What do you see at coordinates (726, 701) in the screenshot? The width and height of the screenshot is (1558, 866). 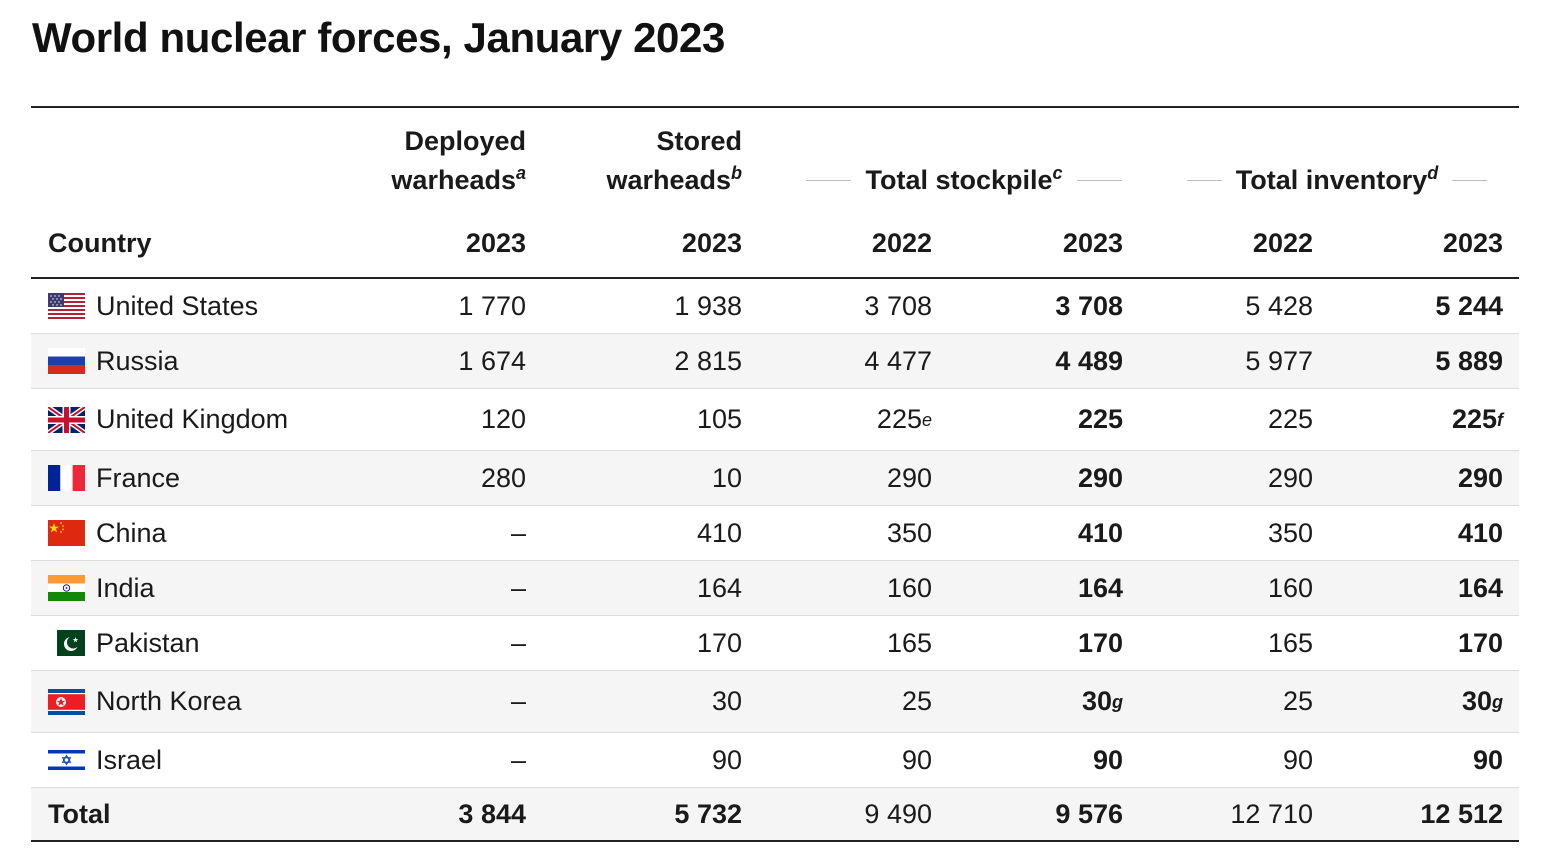 I see `stored-cell: 30` at bounding box center [726, 701].